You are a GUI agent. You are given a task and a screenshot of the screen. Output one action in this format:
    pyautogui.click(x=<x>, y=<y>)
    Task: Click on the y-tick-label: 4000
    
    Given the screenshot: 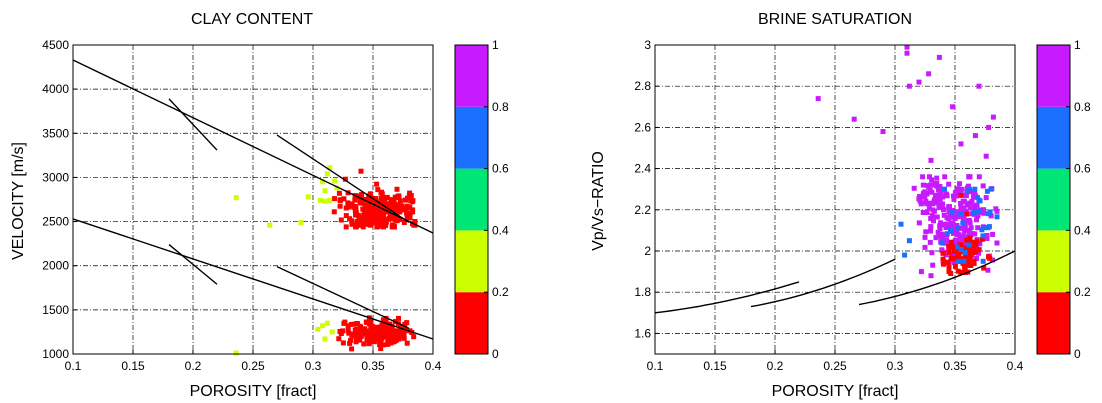 What is the action you would take?
    pyautogui.click(x=55, y=89)
    